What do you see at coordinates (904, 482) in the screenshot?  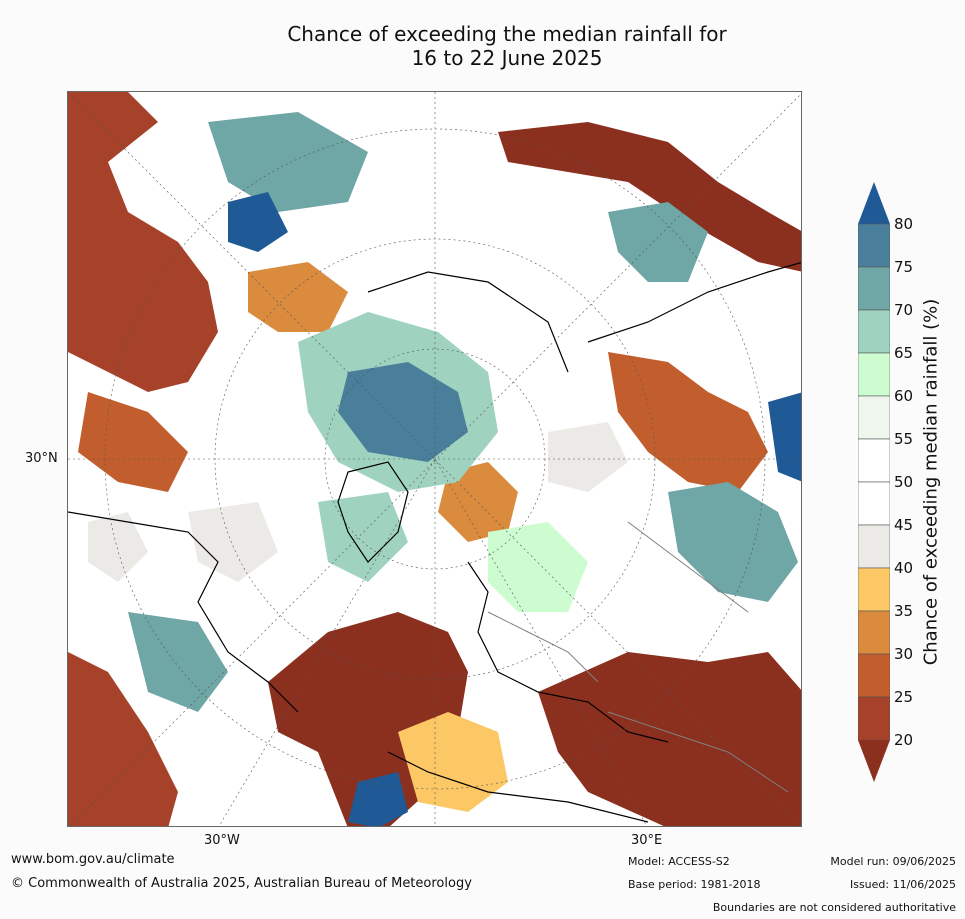 I see `colorbar-tick-50: 50` at bounding box center [904, 482].